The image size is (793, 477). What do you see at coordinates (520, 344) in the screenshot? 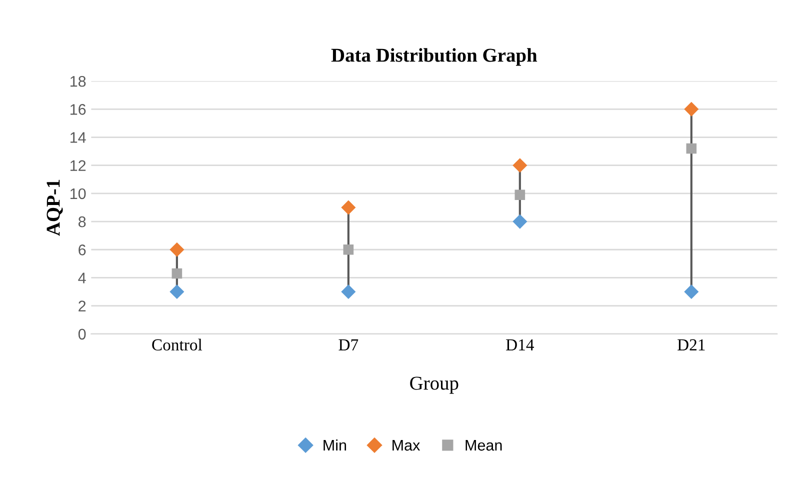
I see `x-tick-label: D14` at bounding box center [520, 344].